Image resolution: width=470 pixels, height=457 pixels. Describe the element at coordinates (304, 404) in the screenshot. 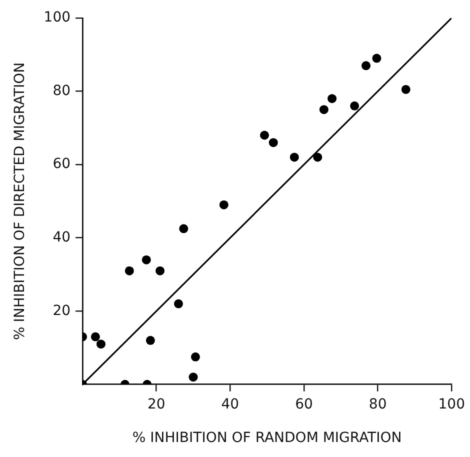

I see `x-tick-label: 60` at that location.